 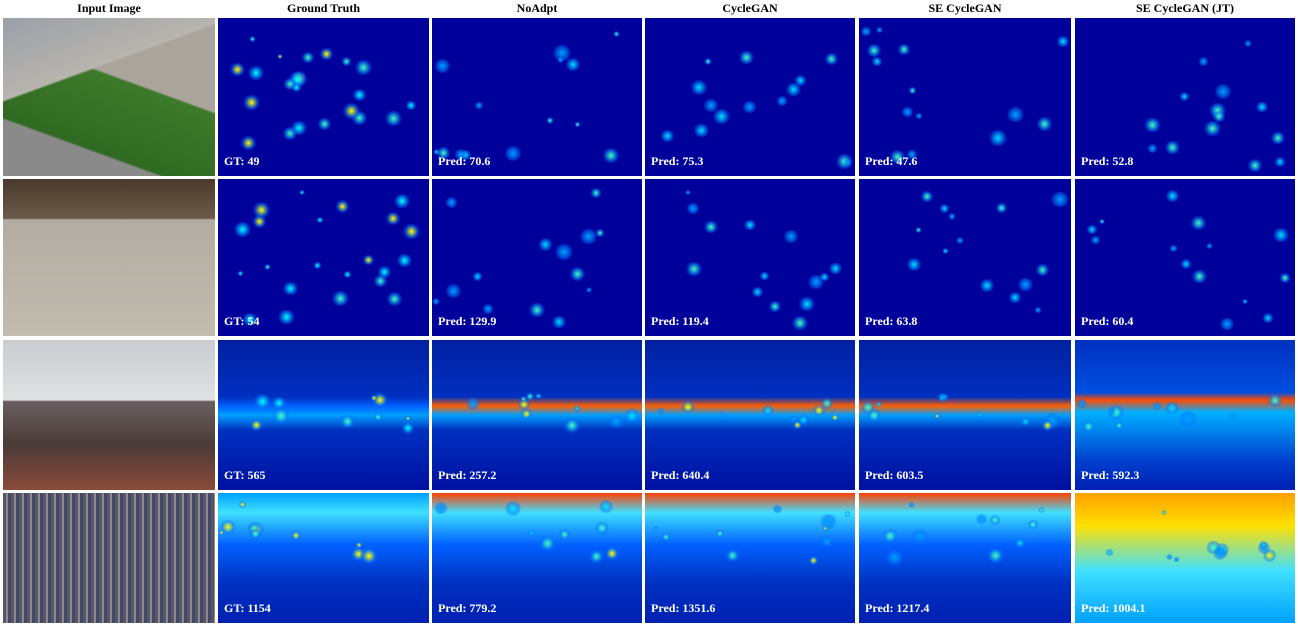 I want to click on density-map: Pred: 60.4, so click(x=1185, y=257).